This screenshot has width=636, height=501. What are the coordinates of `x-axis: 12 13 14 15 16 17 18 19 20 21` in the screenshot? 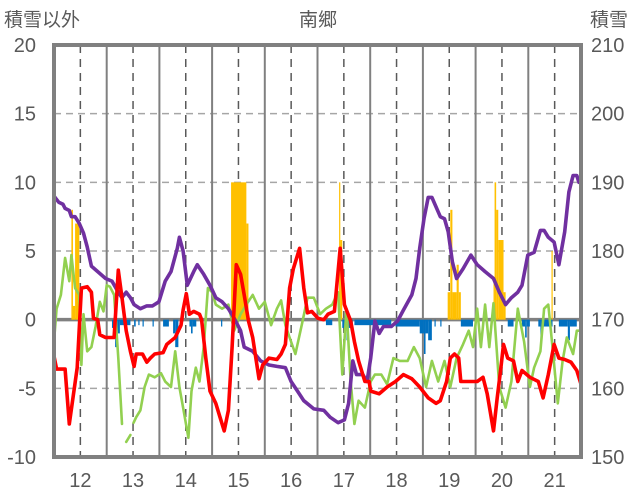 It's located at (317, 481).